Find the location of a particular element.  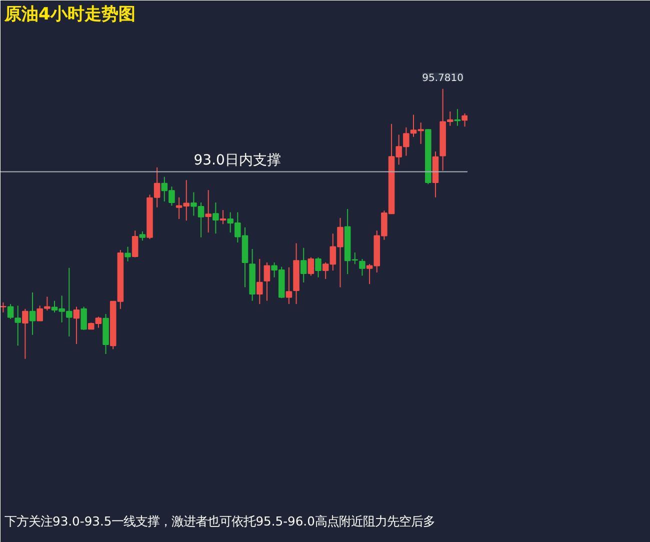

ref-line-label: 93.0日内支撑 is located at coordinates (237, 160).